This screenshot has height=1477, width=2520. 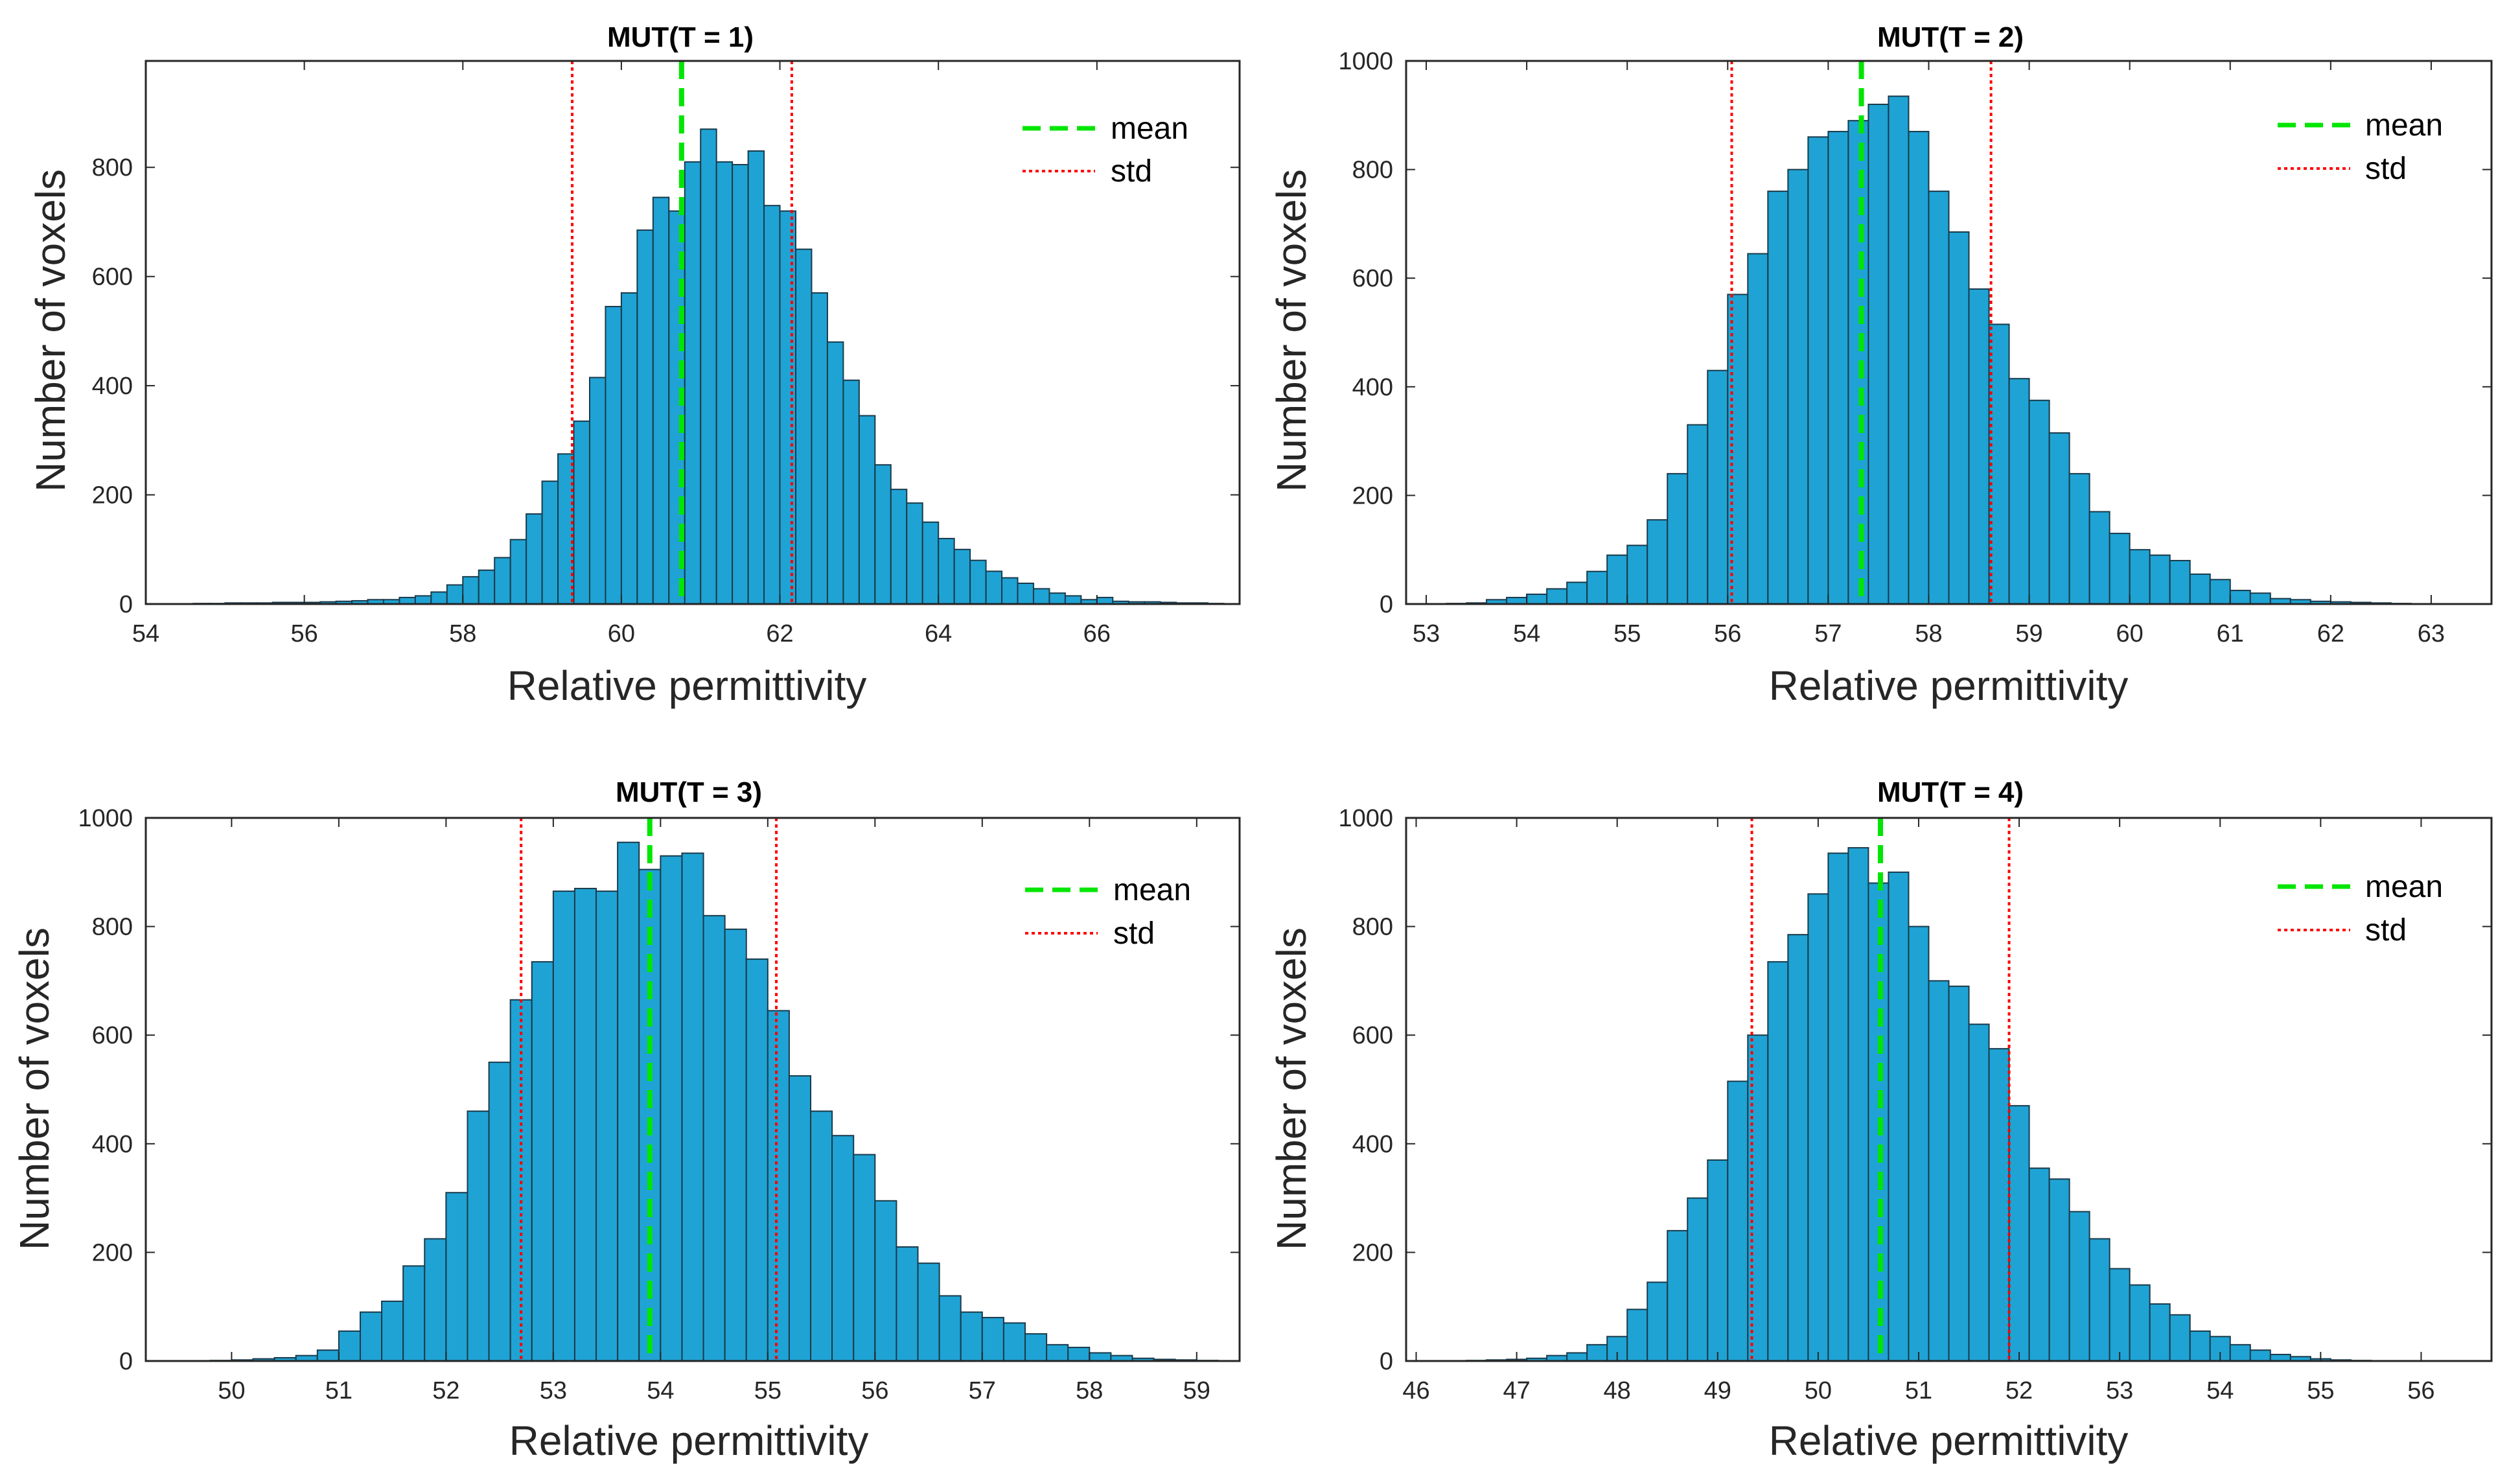 What do you see at coordinates (1918, 1390) in the screenshot?
I see `x-tick-label: 51` at bounding box center [1918, 1390].